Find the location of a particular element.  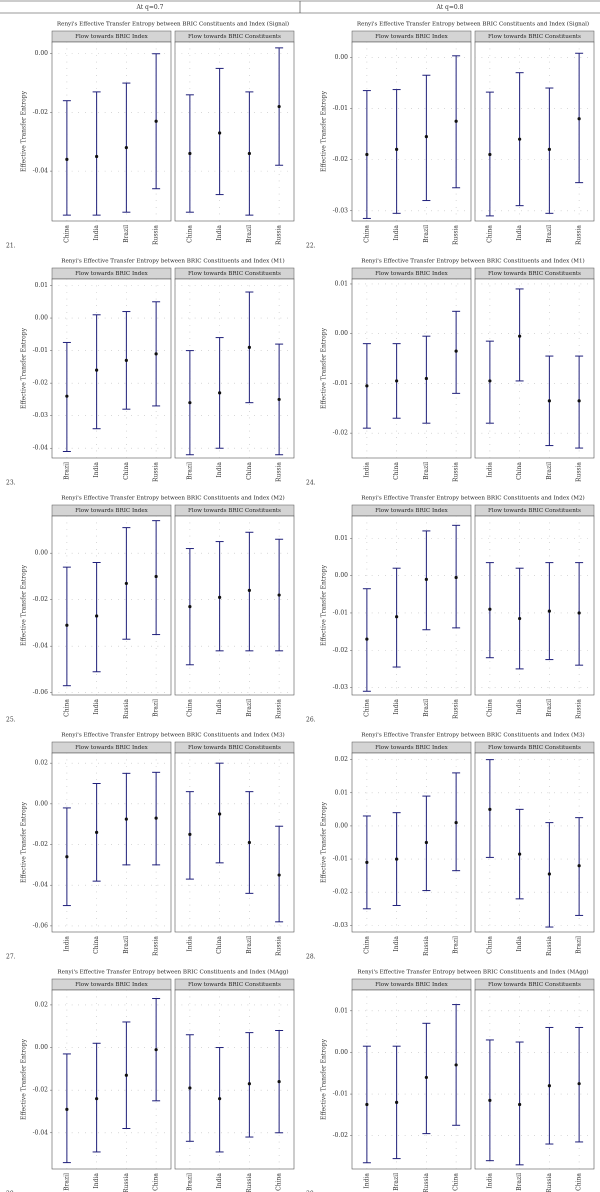

column-header: At q=0.7 is located at coordinates (150, 7).